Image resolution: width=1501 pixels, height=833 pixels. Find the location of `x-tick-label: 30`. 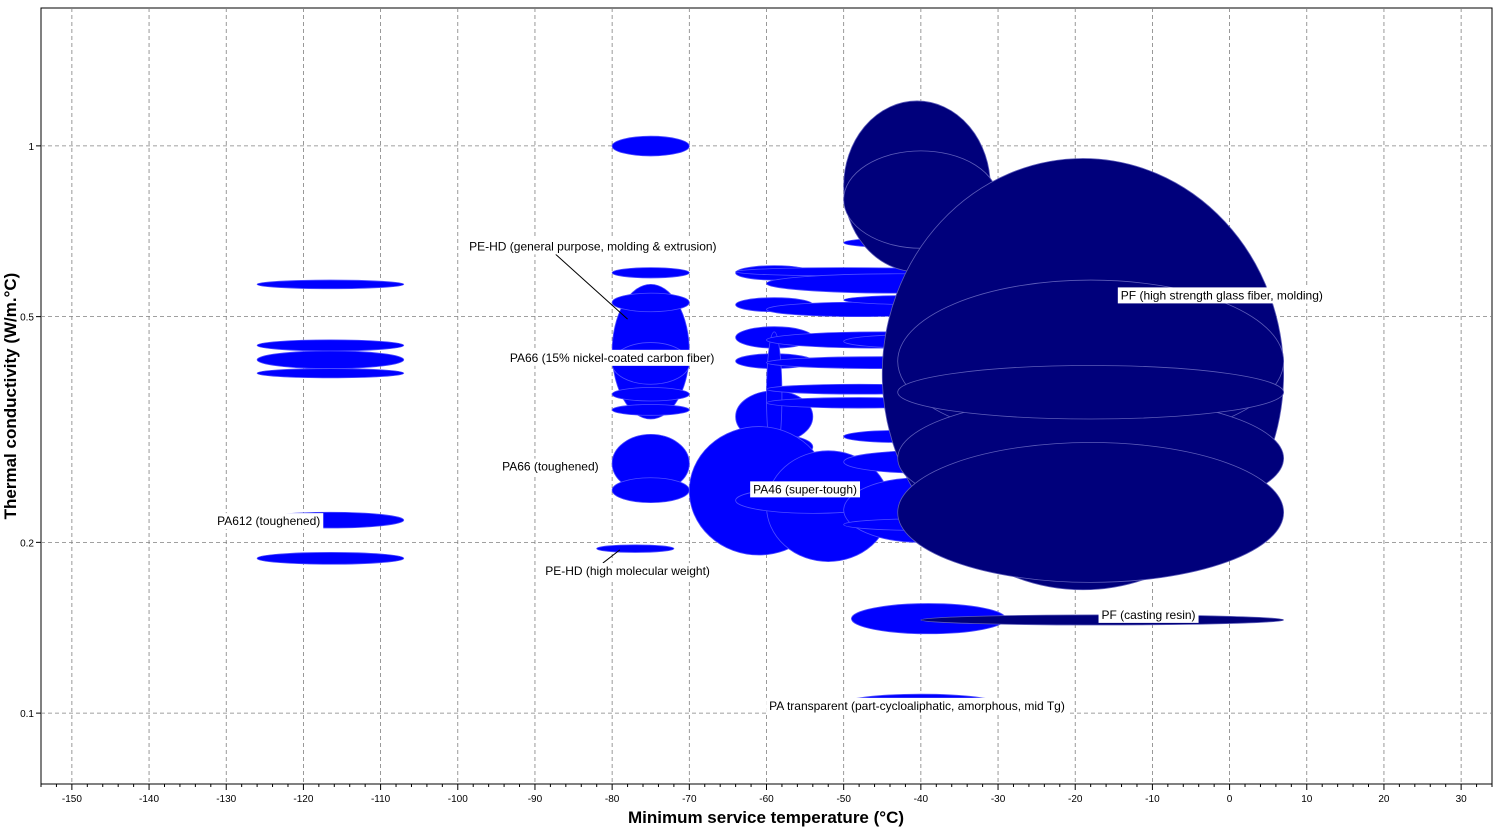

x-tick-label: 30 is located at coordinates (1462, 799).